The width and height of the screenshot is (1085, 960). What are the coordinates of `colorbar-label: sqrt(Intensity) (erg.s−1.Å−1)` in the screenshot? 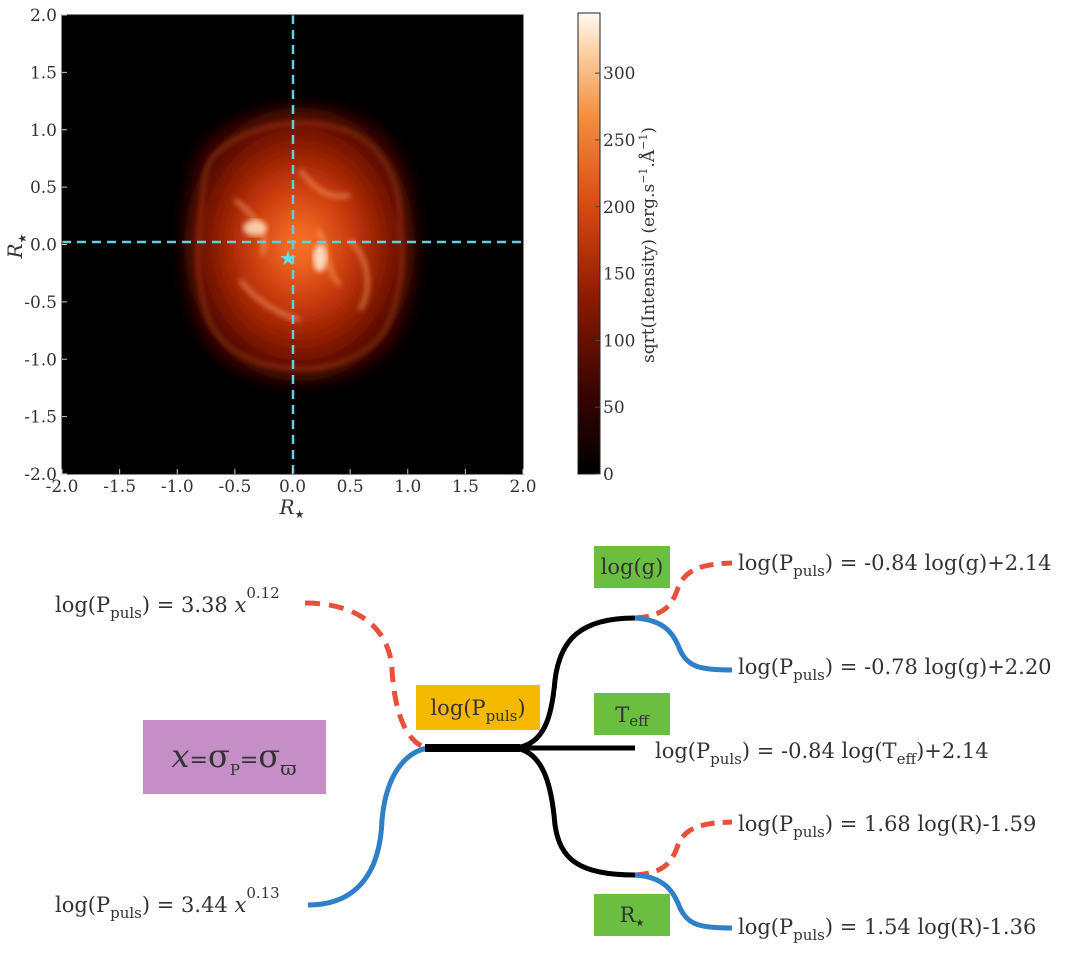 It's located at (648, 245).